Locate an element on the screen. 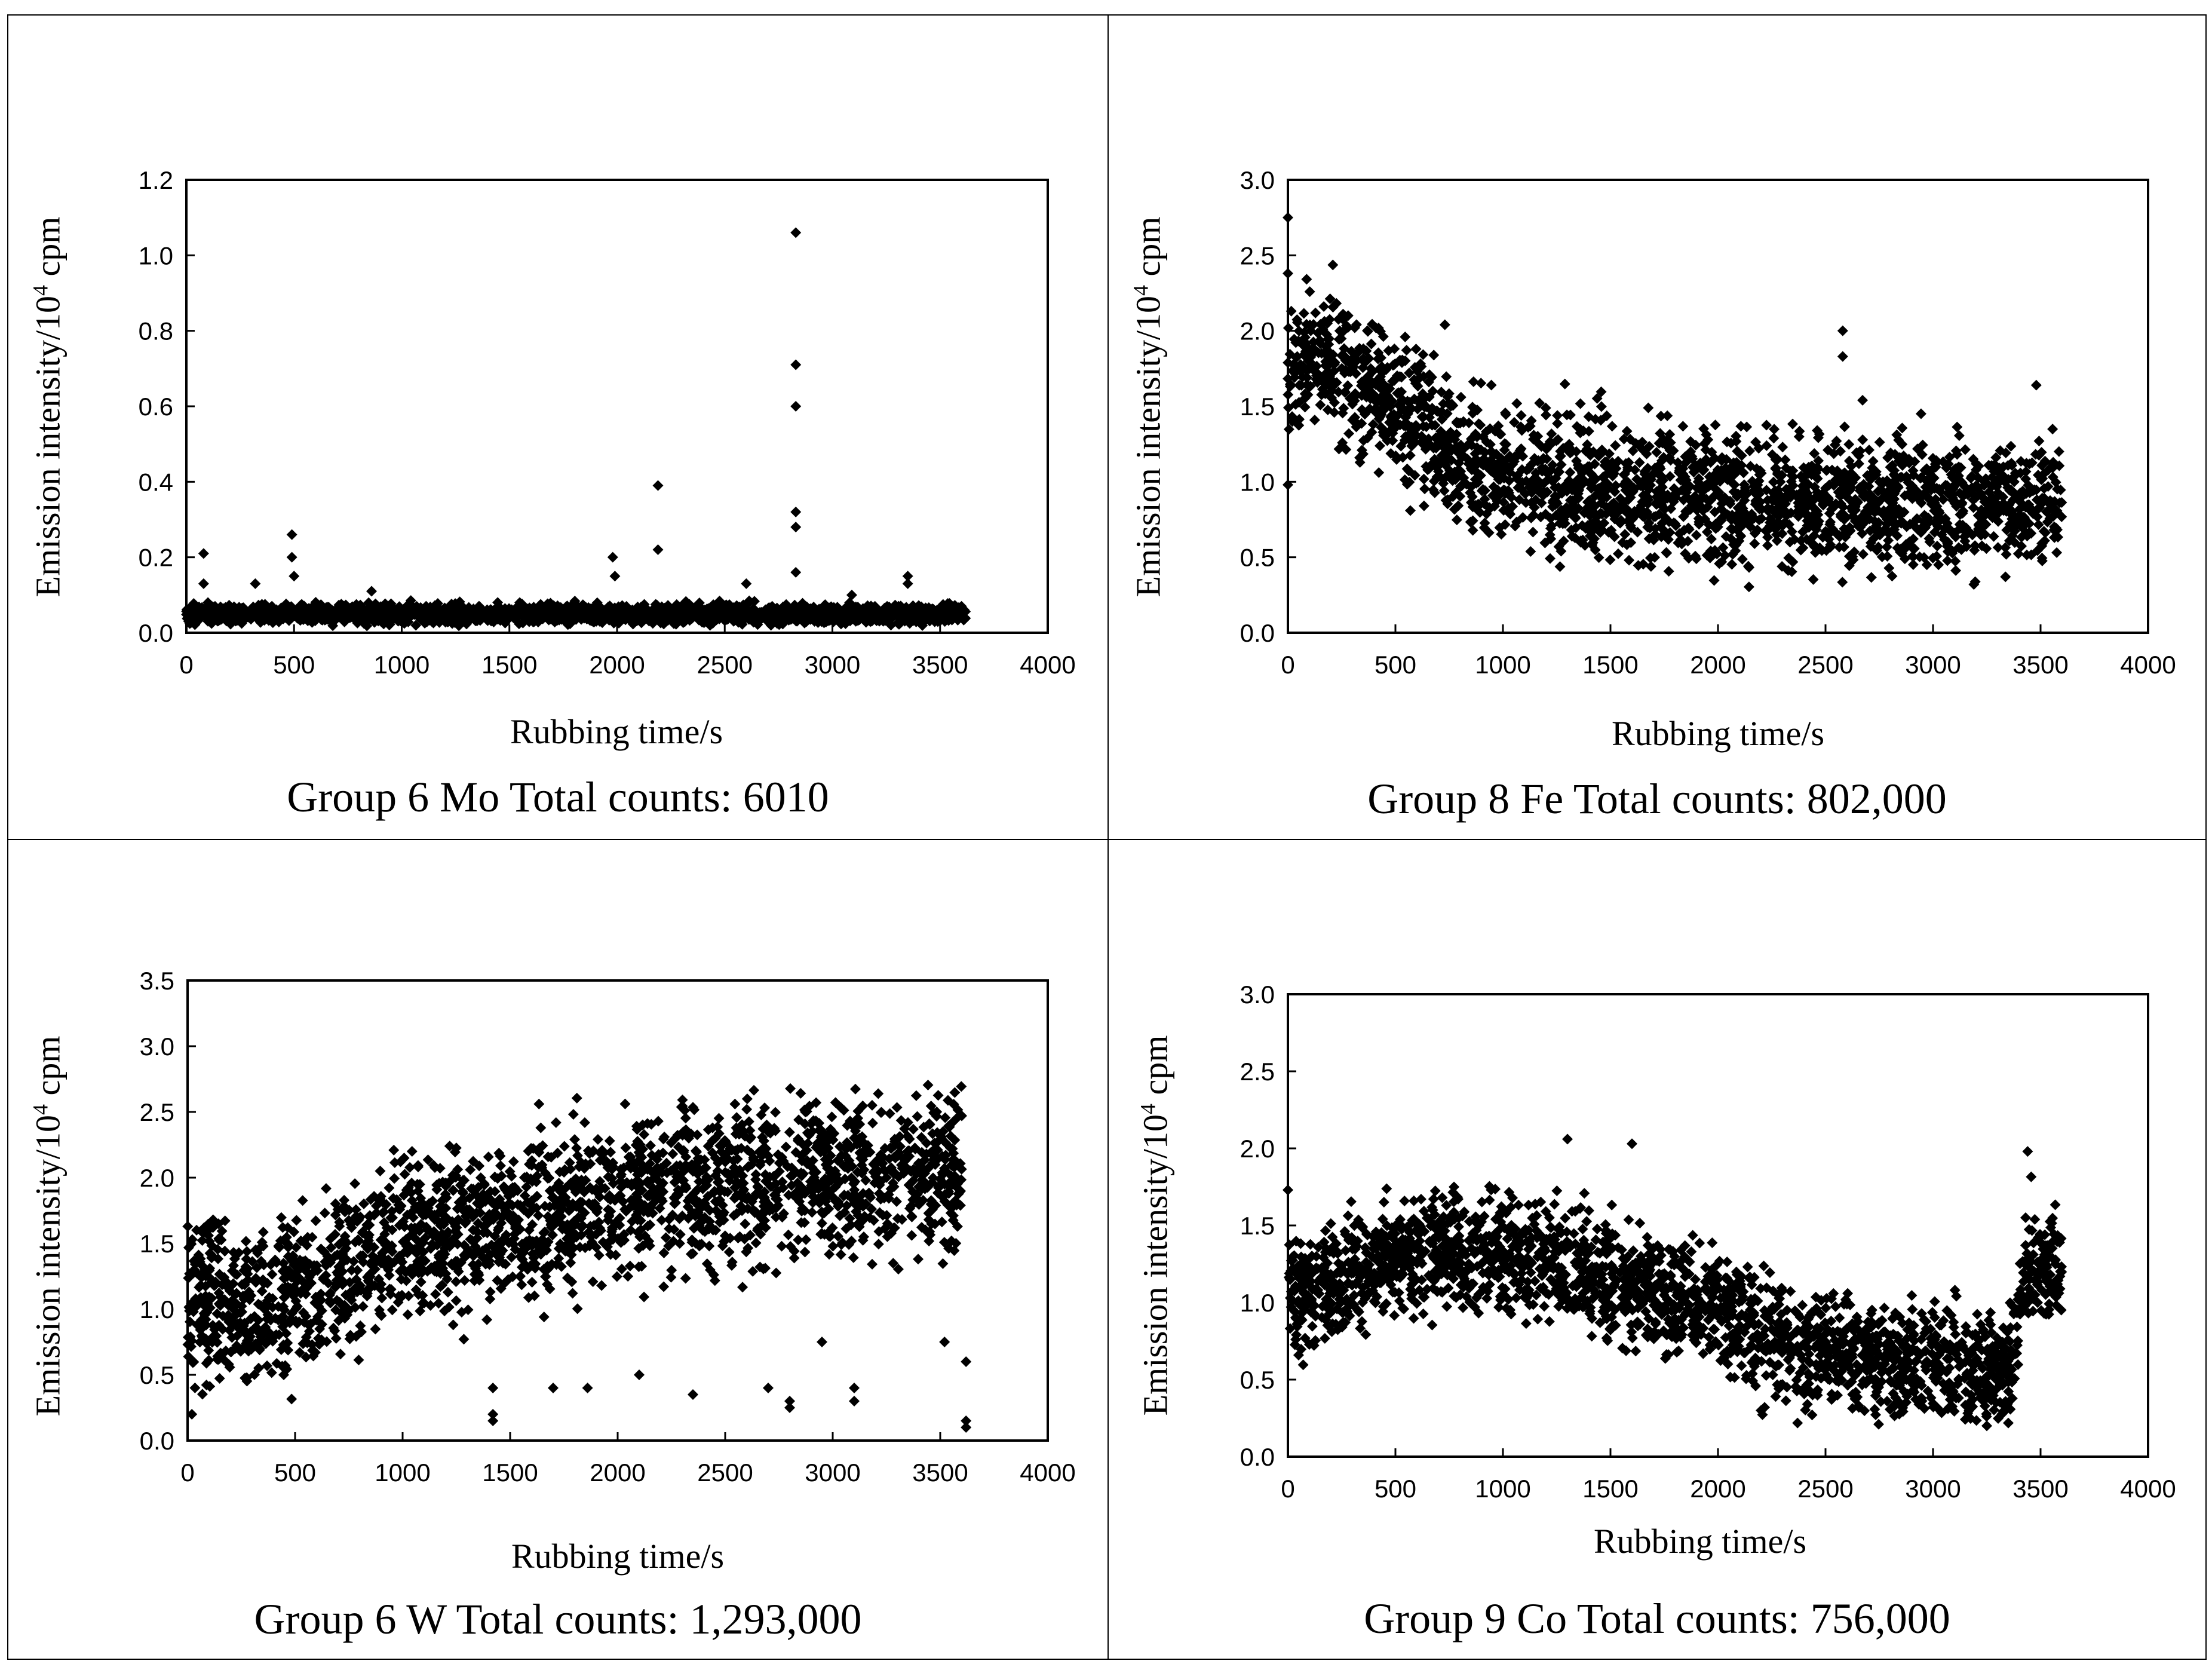 Image resolution: width=2212 pixels, height=1667 pixels. y-tick-label: 1.0 is located at coordinates (156, 255).